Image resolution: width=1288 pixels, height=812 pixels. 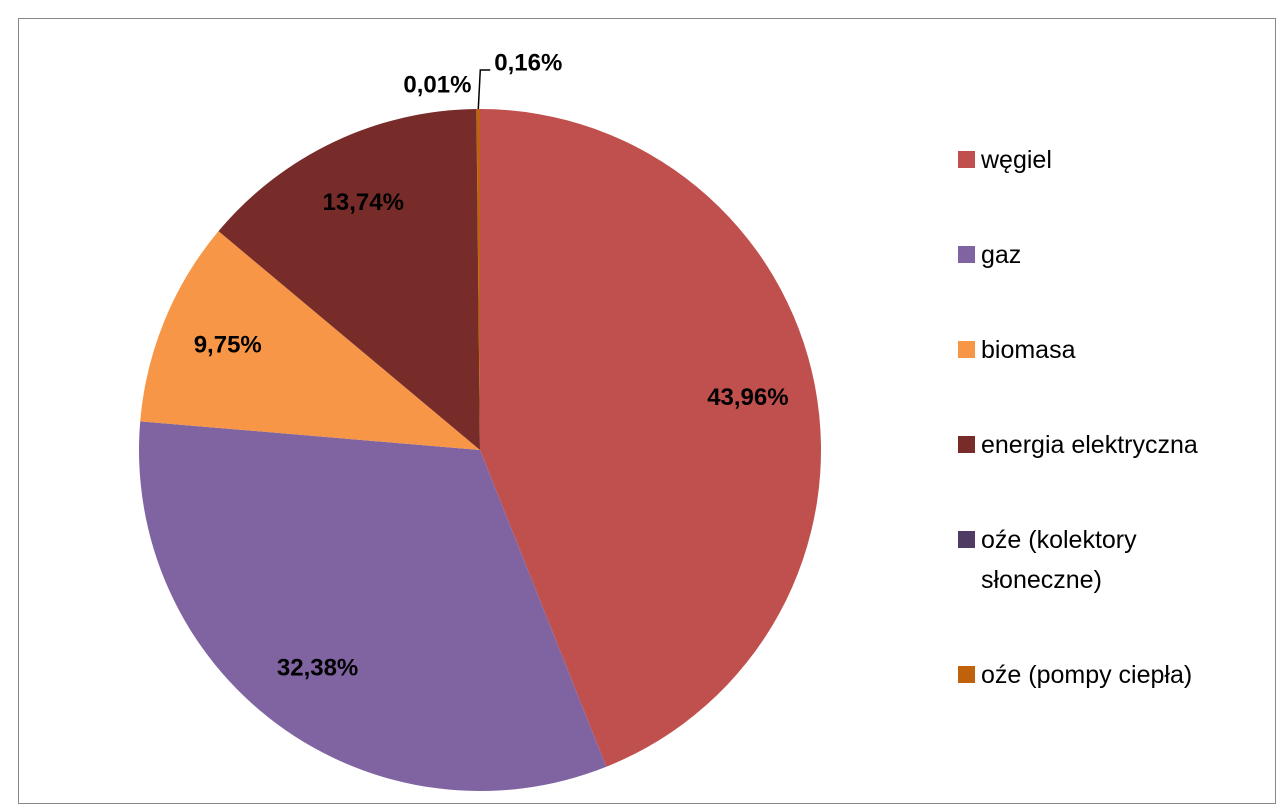 I want to click on leader-line, so click(x=484, y=89).